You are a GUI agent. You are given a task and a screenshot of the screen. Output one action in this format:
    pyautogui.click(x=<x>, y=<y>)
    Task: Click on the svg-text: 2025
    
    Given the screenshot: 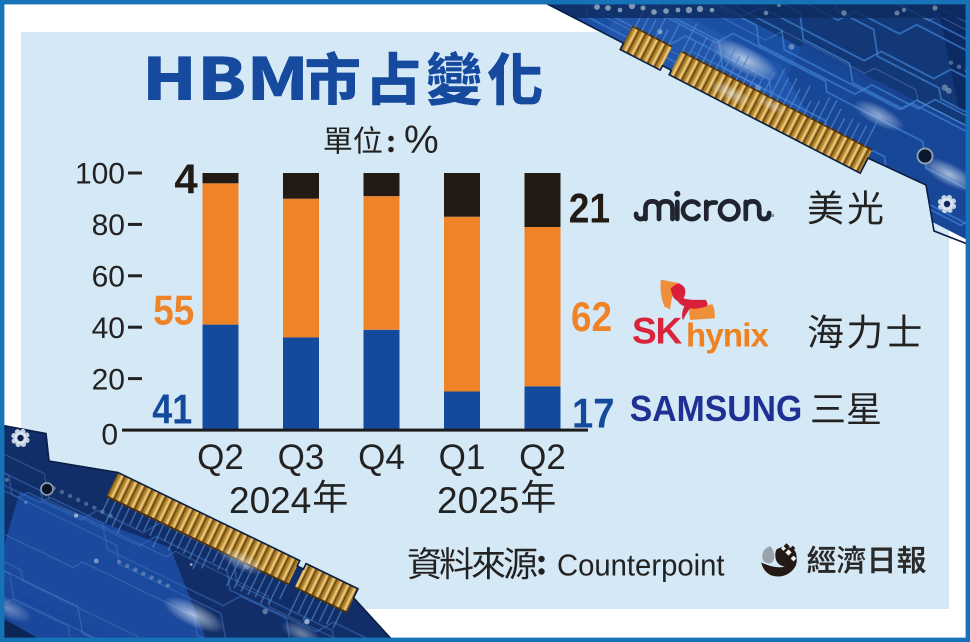 What is the action you would take?
    pyautogui.click(x=478, y=500)
    